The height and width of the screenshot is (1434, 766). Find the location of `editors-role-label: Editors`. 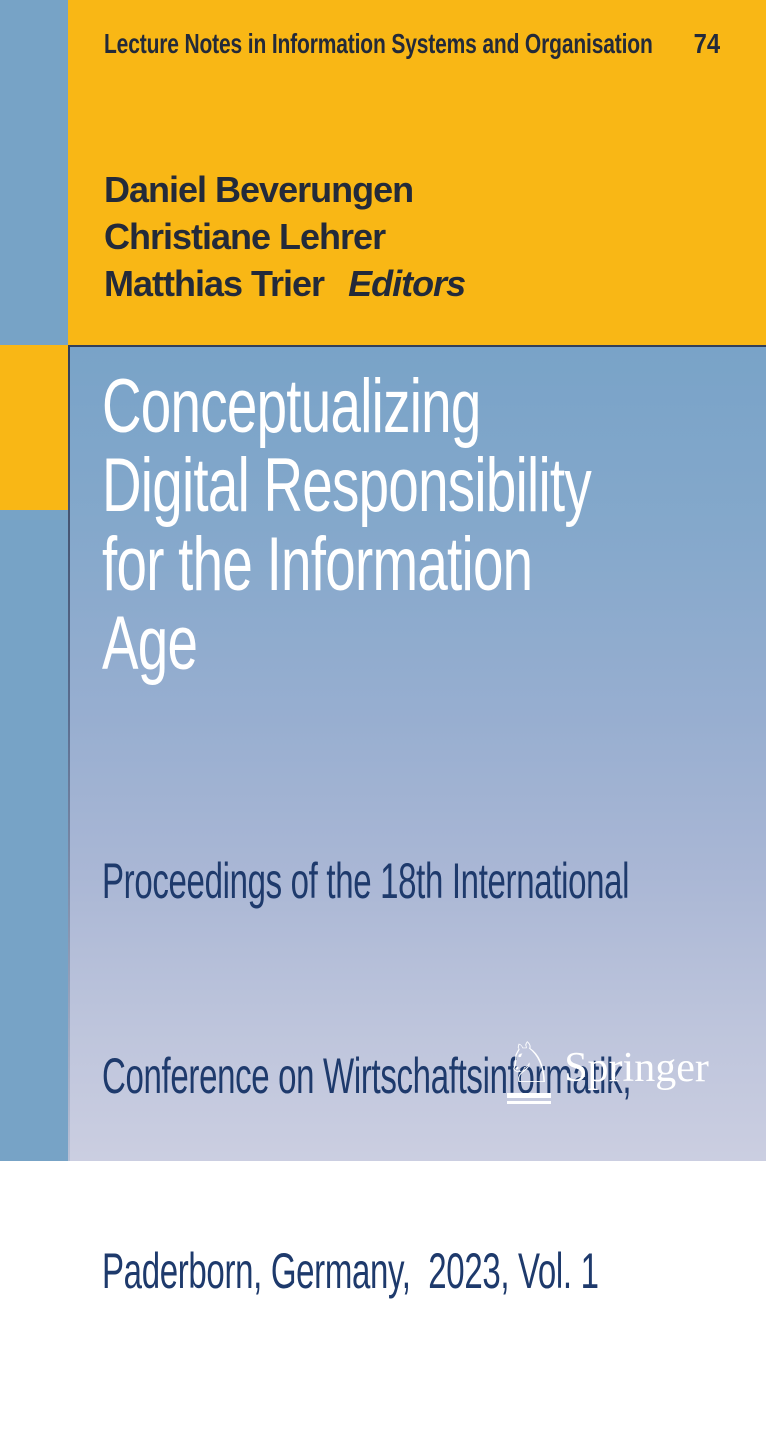

editors-role-label: Editors is located at coordinates (407, 283).